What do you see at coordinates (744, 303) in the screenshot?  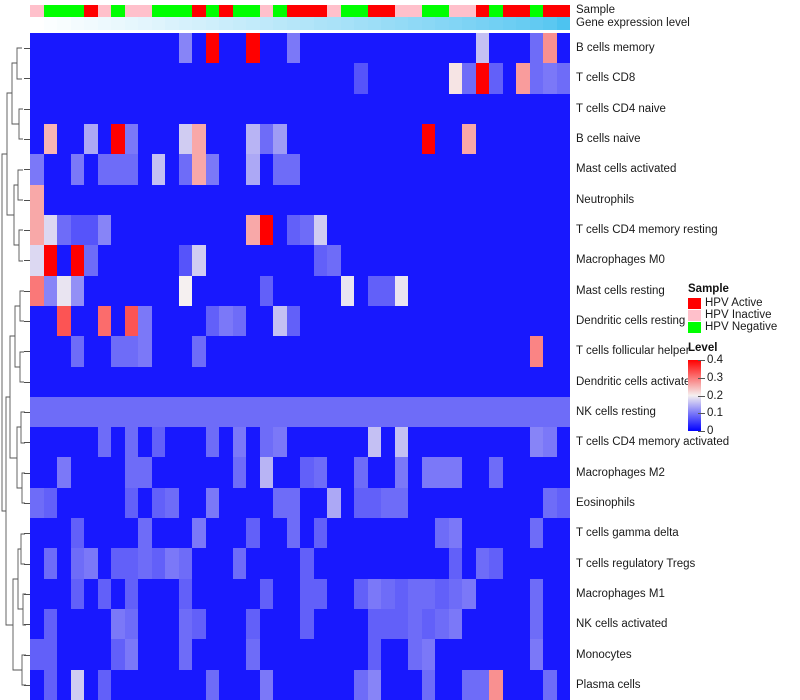 I see `sample-legend-item: HPV Active` at bounding box center [744, 303].